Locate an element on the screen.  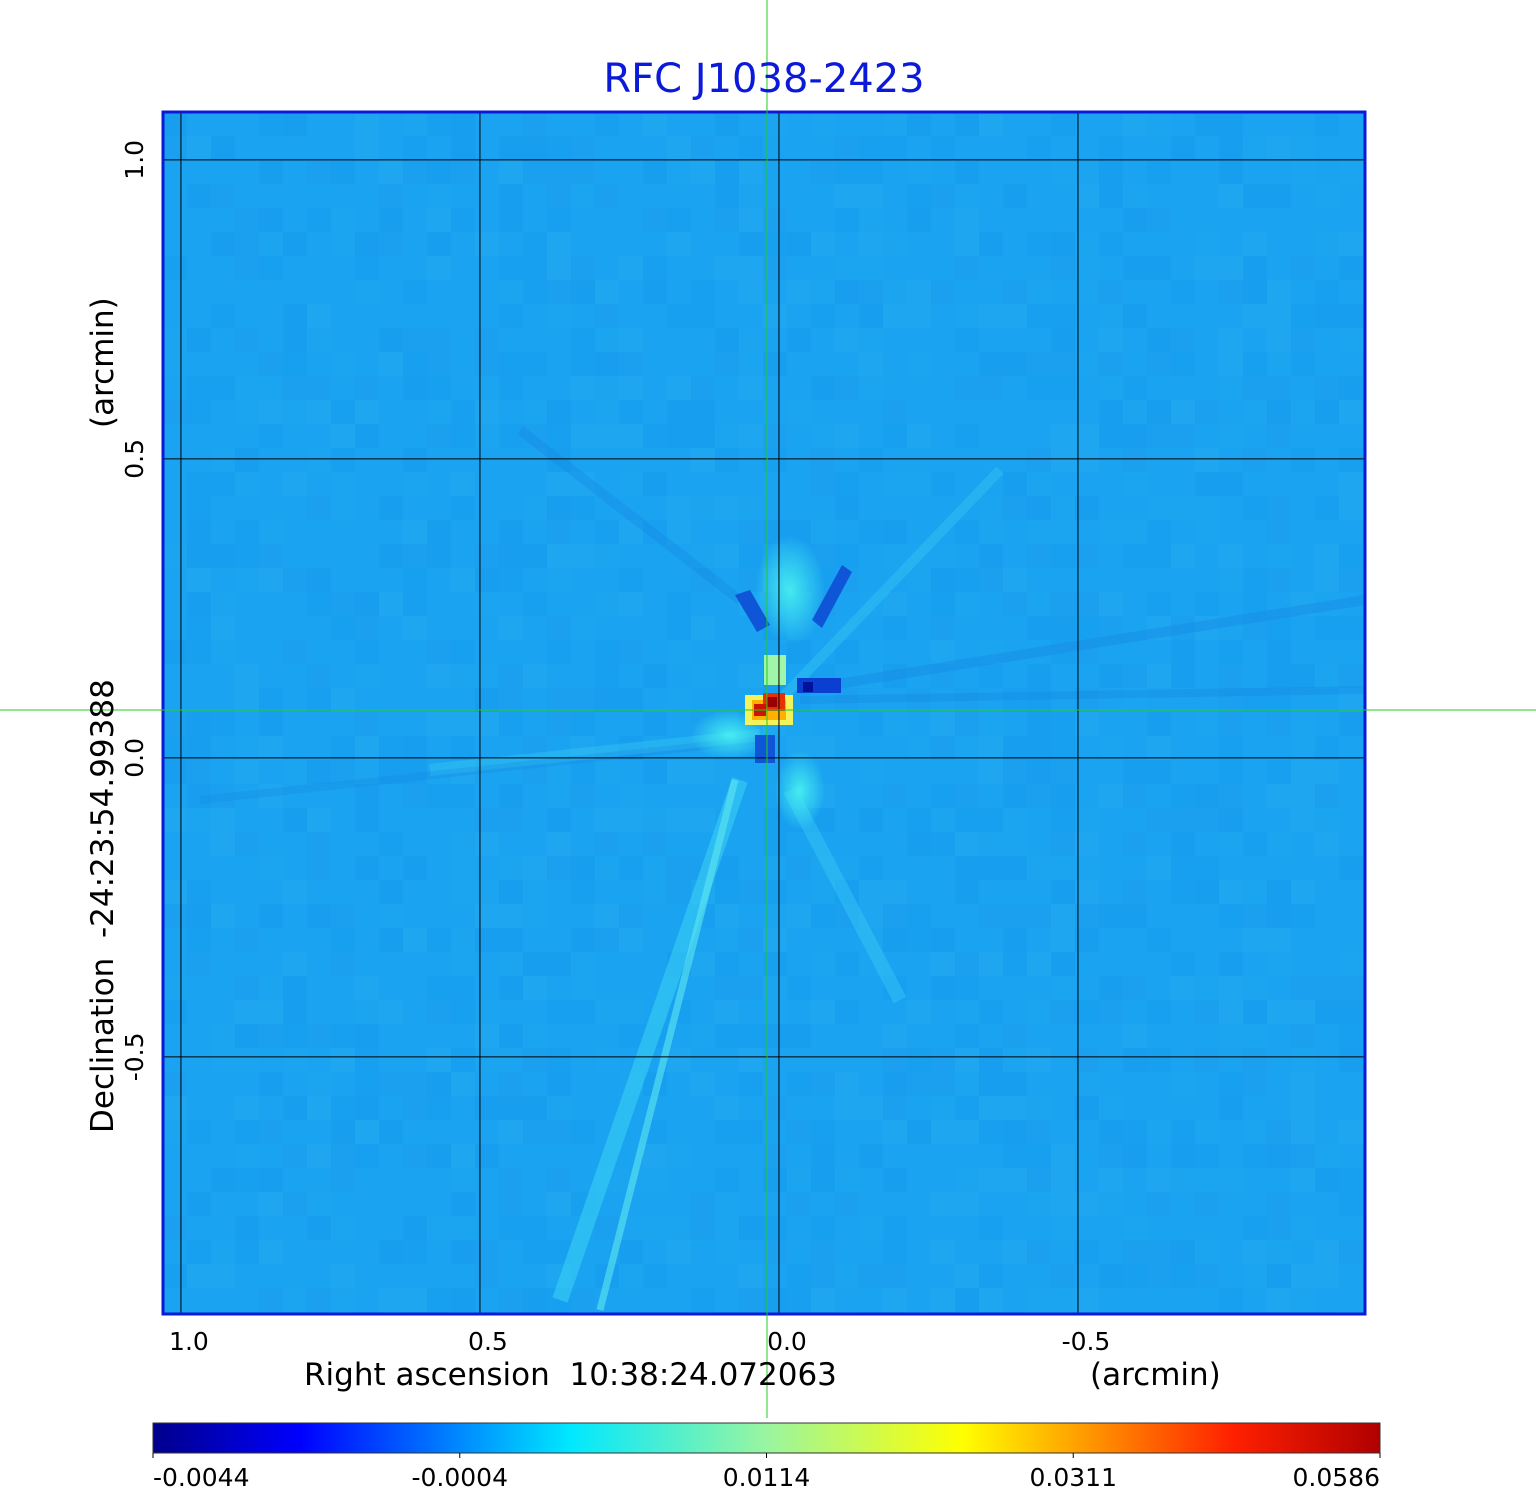
sidelobe-bright-south is located at coordinates (800, 790).